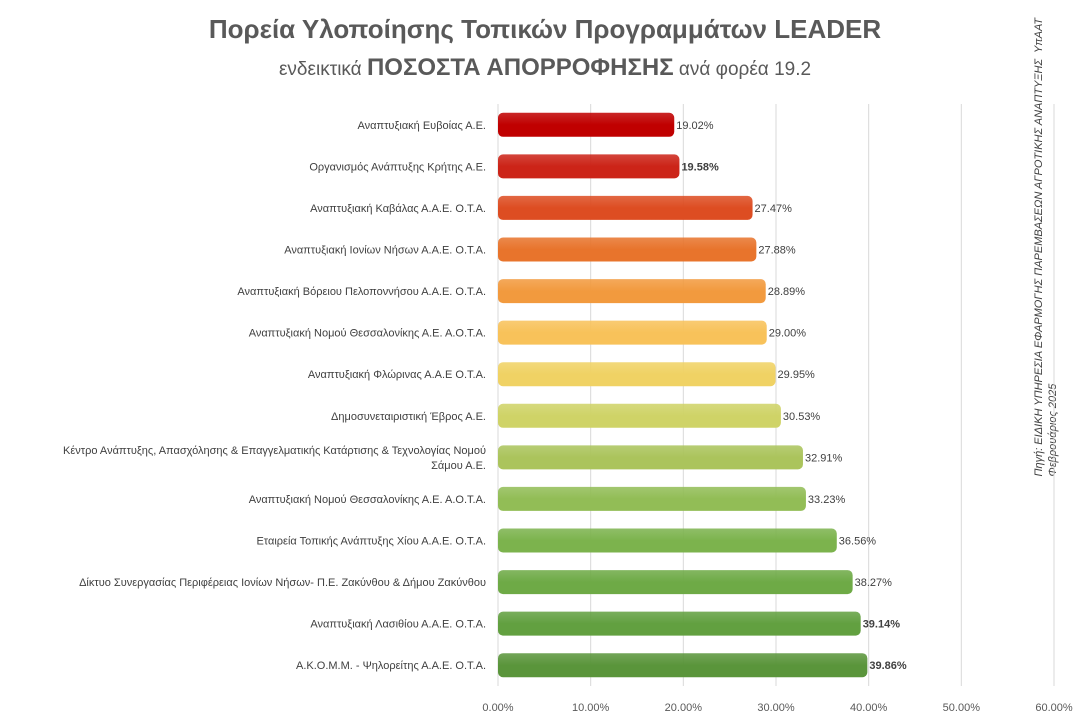  Describe the element at coordinates (777, 251) in the screenshot. I see `value-label: 27.88%` at that location.